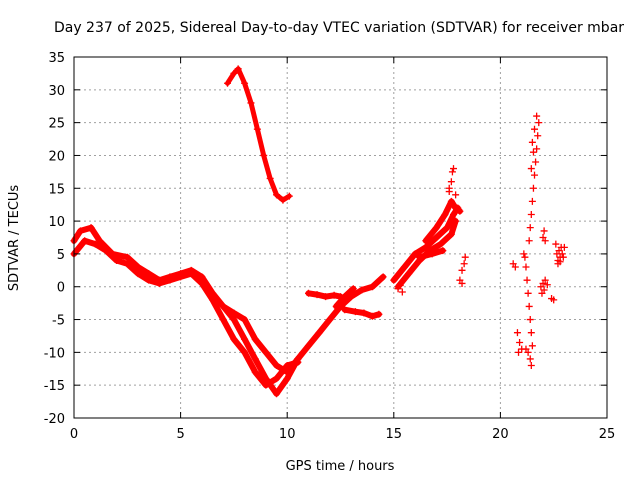 This screenshot has width=640, height=480. I want to click on x-tick-label: 0, so click(74, 434).